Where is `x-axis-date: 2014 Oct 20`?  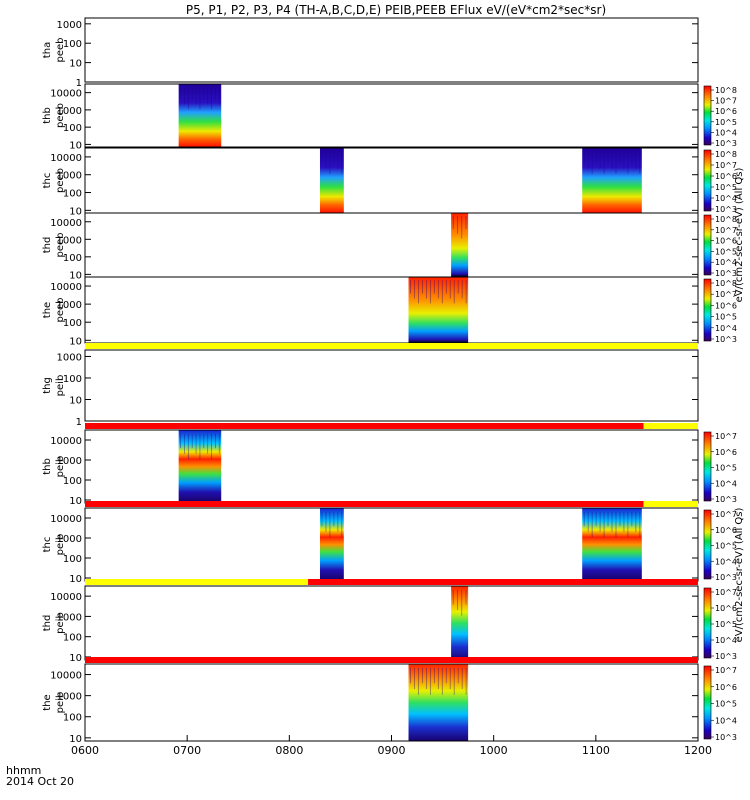 x-axis-date: 2014 Oct 20 is located at coordinates (40, 781).